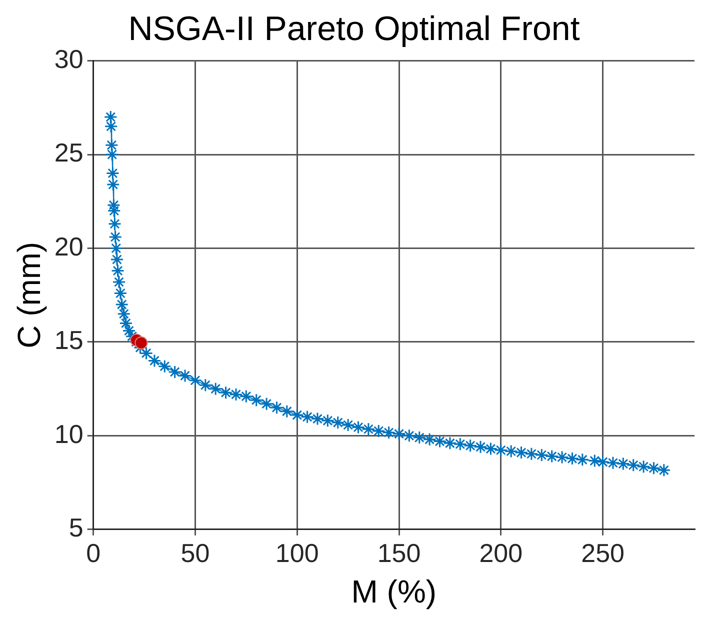 This screenshot has width=710, height=623. Describe the element at coordinates (69, 59) in the screenshot. I see `y-tick-label: 30` at that location.